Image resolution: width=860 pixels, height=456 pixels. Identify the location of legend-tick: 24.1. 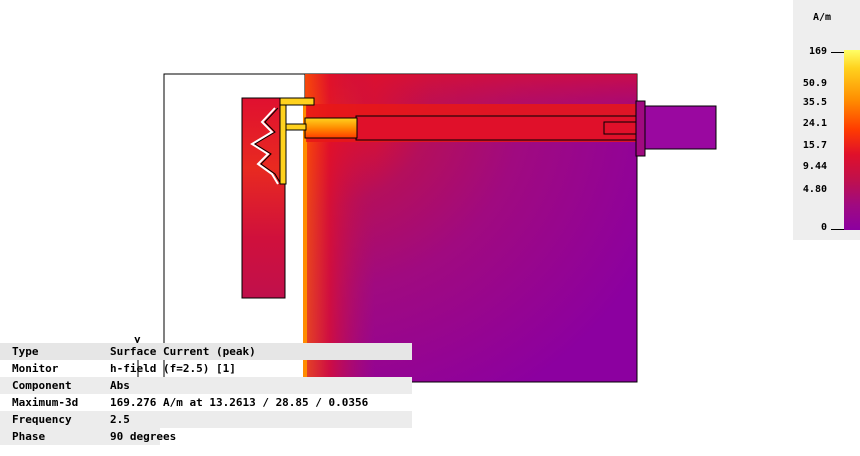
(814, 123).